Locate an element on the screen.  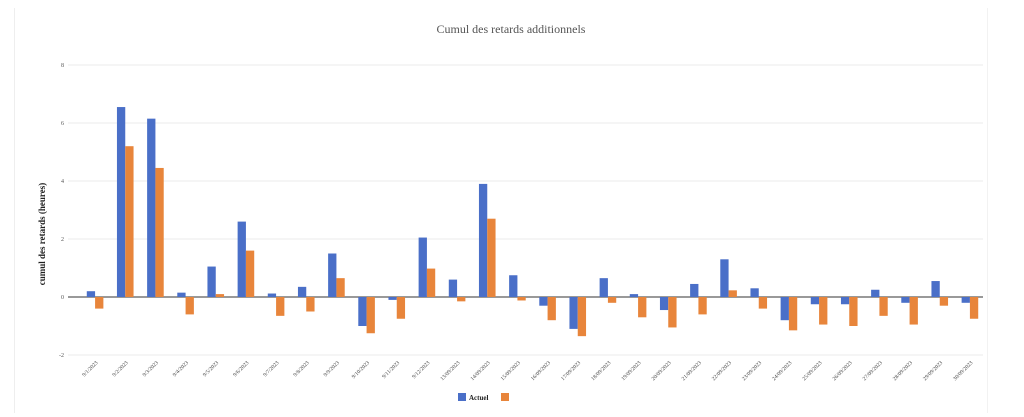
x-tick-label: 18/09/2023 is located at coordinates (601, 371).